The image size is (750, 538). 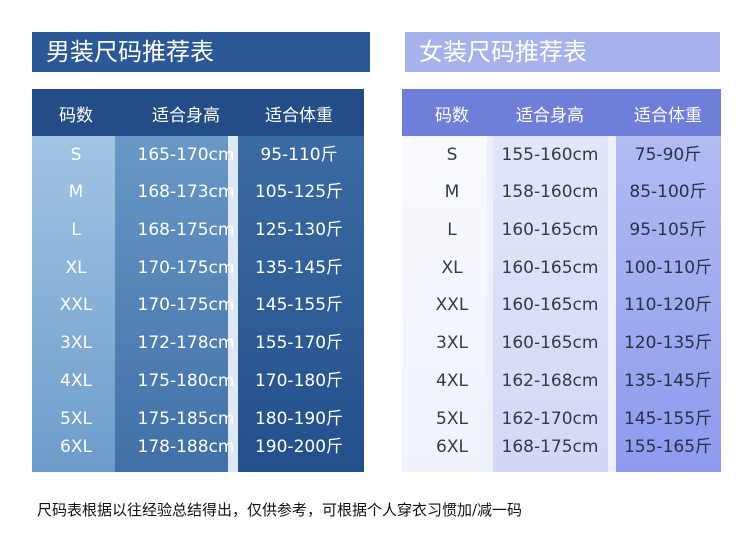 I want to click on men-height-cell: 178-188cm, so click(x=186, y=447).